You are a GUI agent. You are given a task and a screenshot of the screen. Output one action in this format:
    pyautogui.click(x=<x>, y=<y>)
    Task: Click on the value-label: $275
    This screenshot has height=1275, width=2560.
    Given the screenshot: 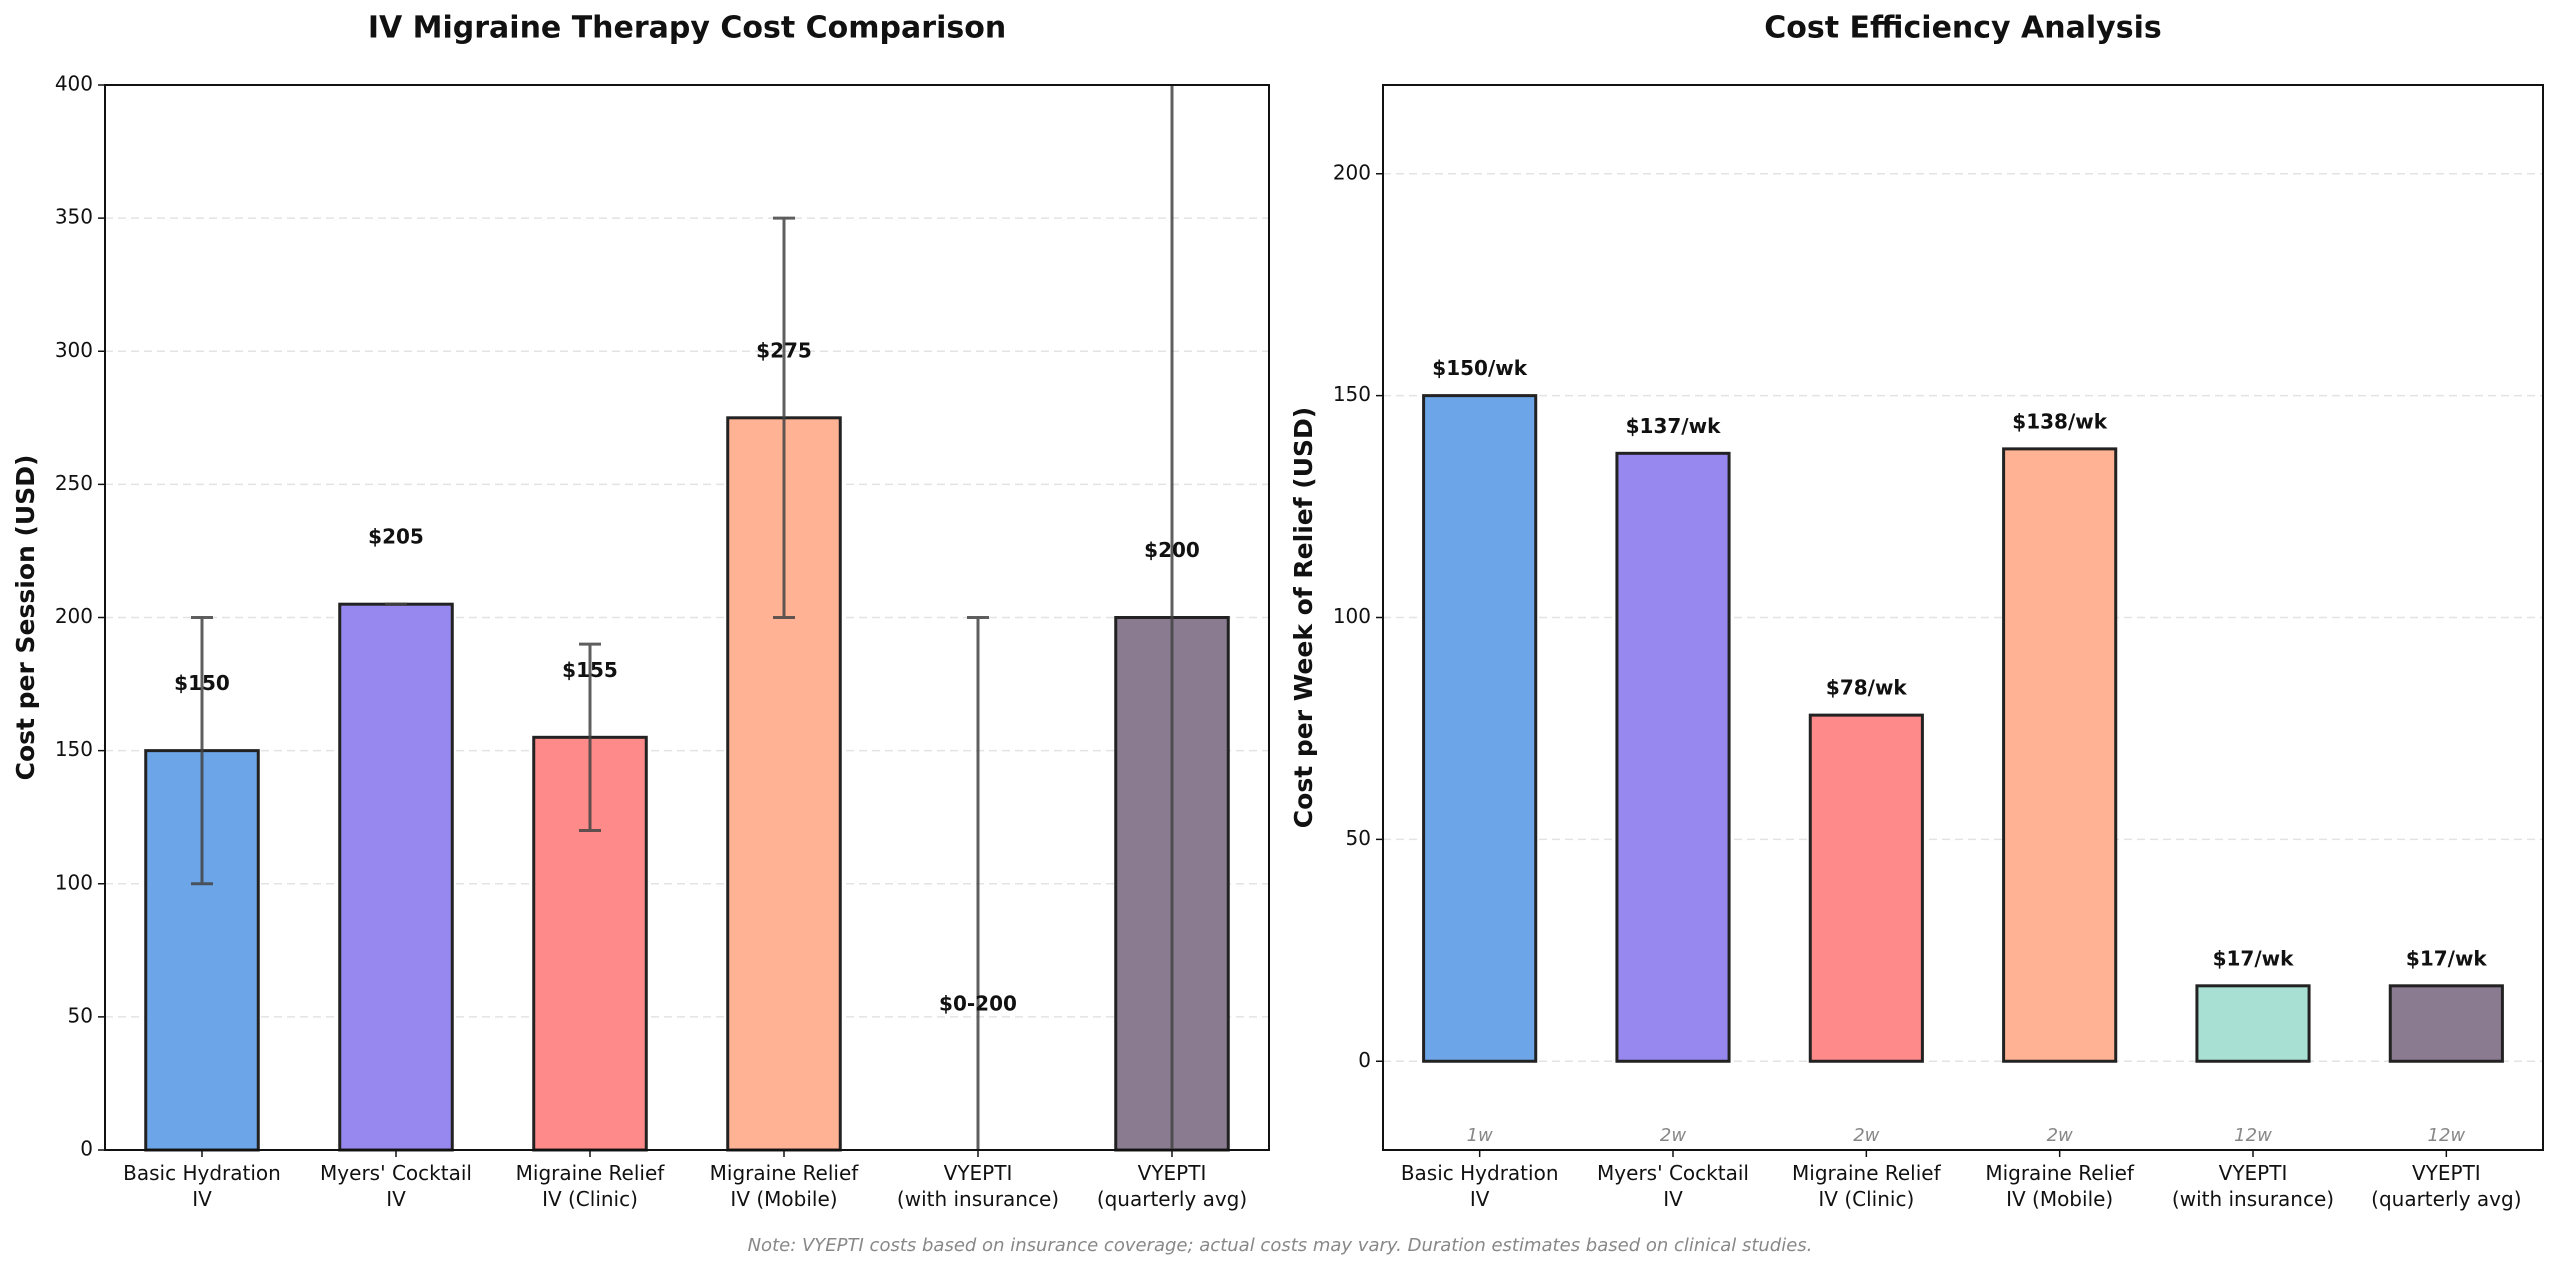 What is the action you would take?
    pyautogui.click(x=784, y=350)
    